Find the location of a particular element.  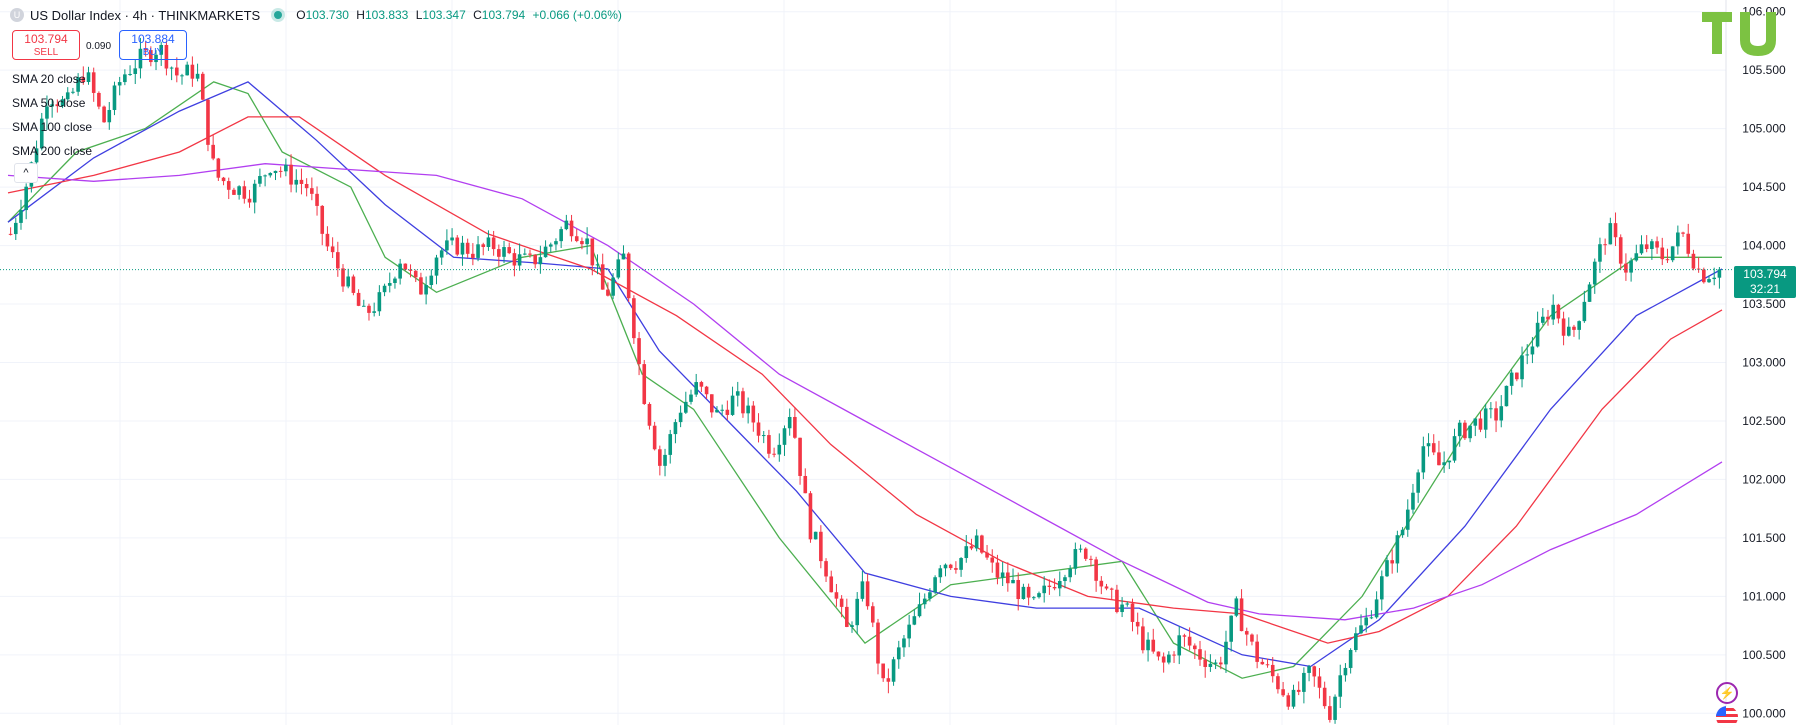

legend-sma-20: SMA 20 close is located at coordinates (49, 79).